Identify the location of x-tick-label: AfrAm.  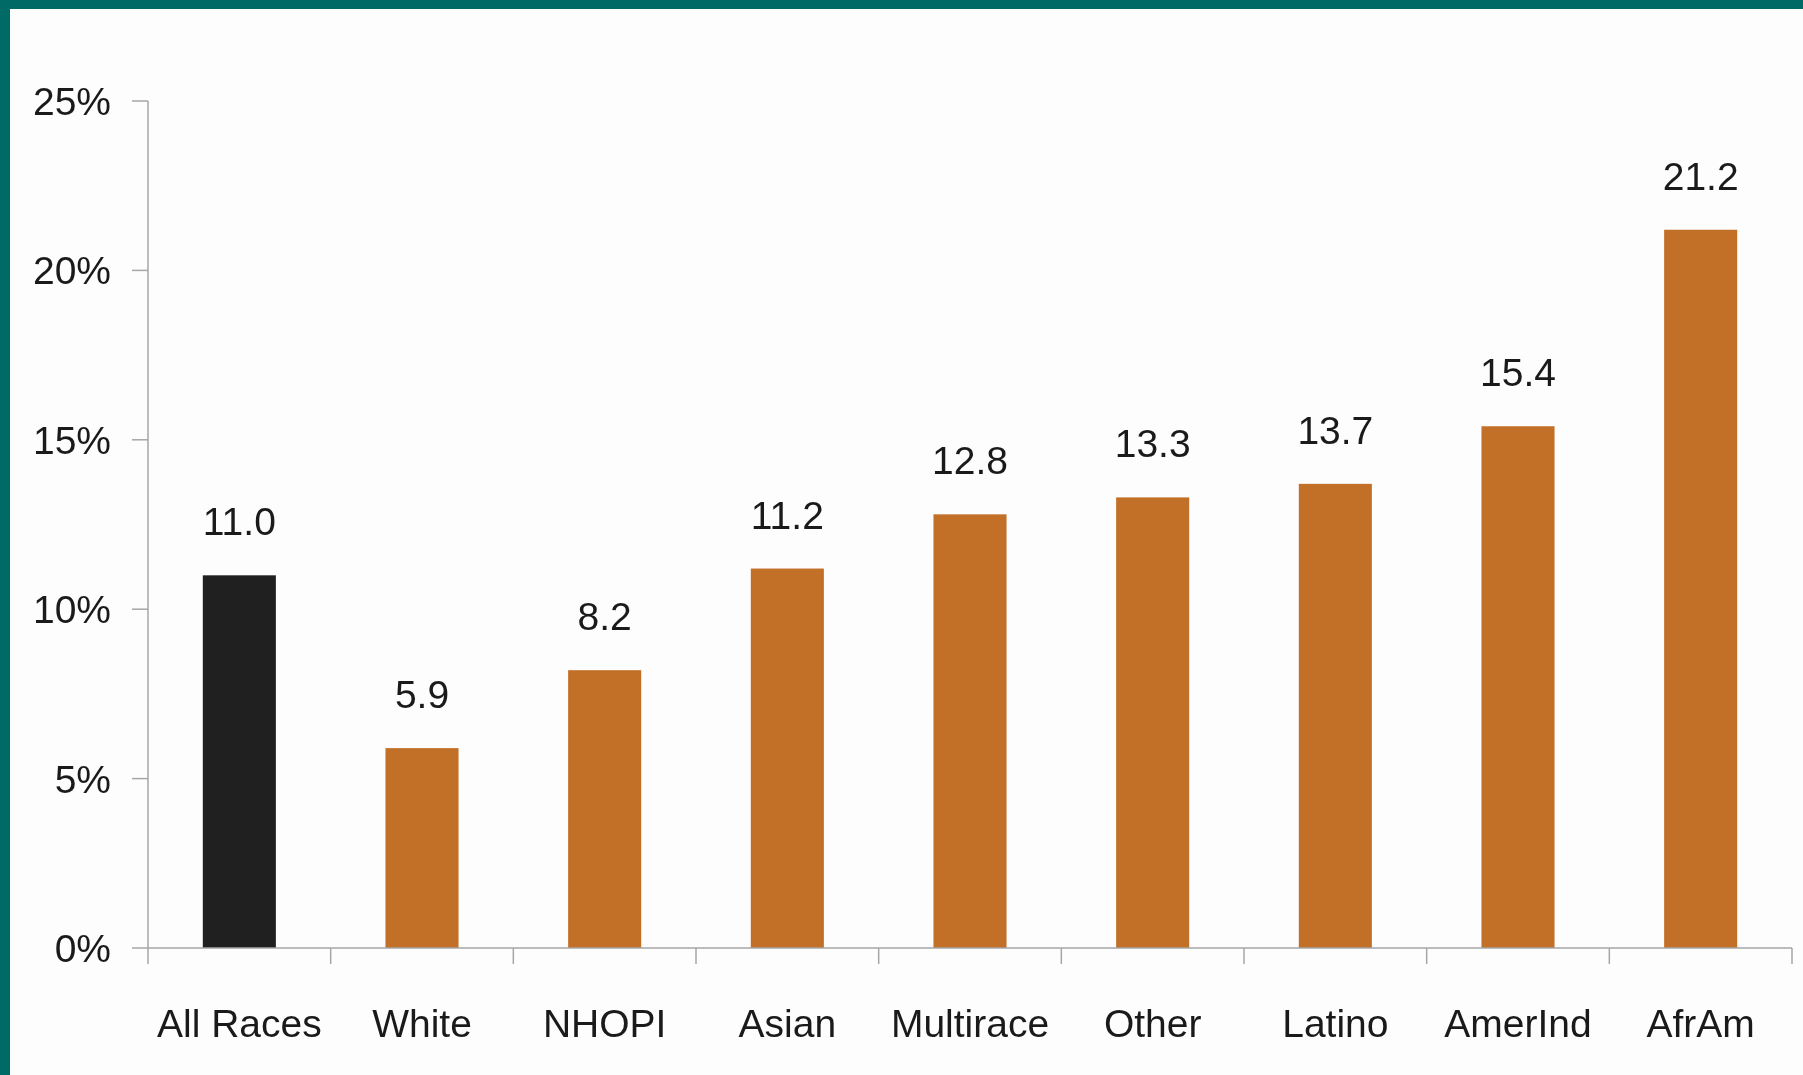
(1700, 1023).